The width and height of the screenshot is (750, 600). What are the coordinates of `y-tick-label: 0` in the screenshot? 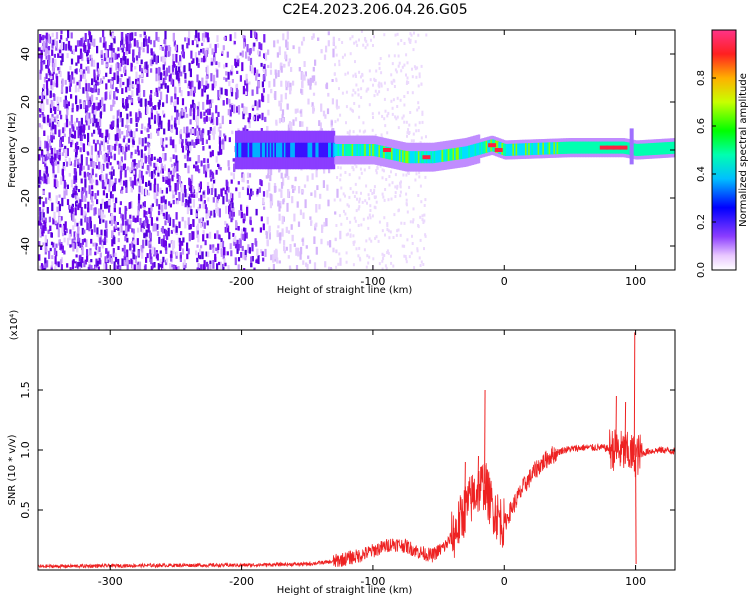 It's located at (25, 150).